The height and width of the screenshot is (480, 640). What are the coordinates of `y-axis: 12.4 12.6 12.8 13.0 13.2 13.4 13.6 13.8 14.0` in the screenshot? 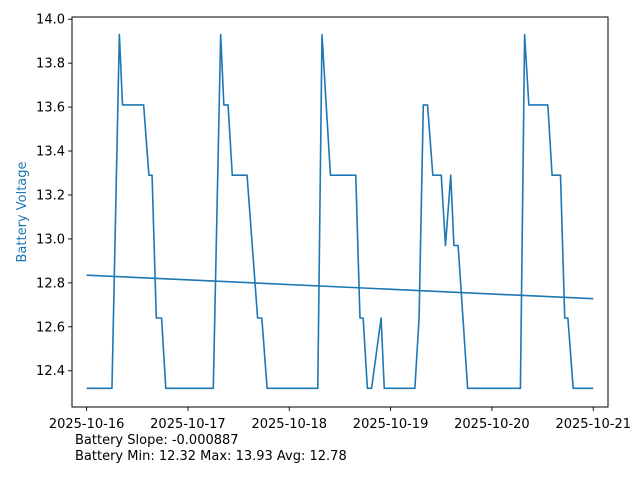 It's located at (54, 196).